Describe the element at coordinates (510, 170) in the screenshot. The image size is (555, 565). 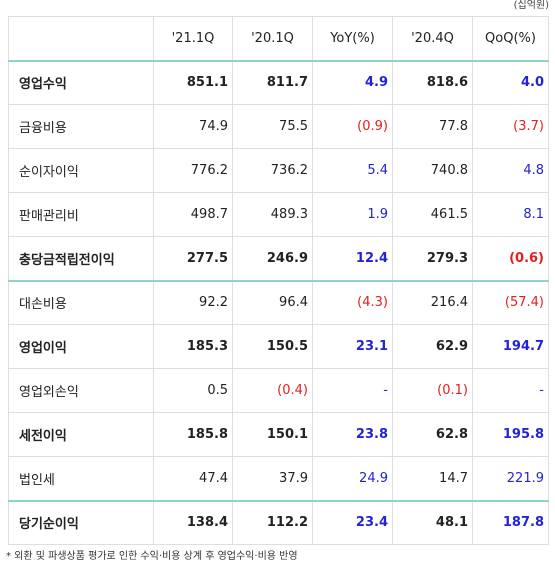
I see `cell-qoq: 4.8` at that location.